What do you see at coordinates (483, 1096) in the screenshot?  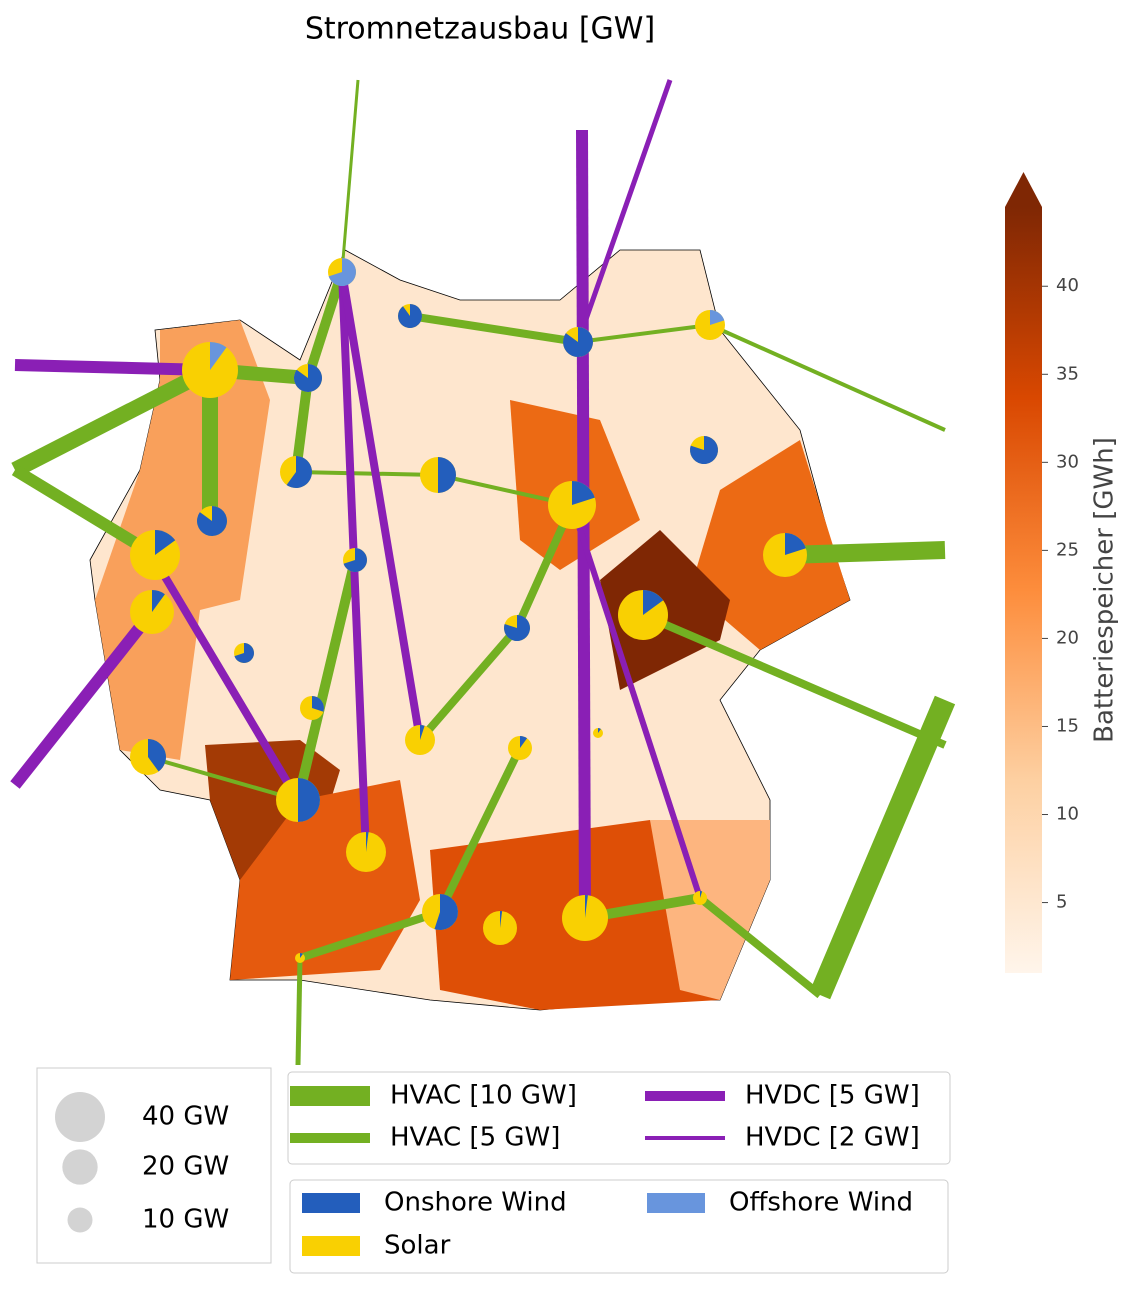 I see `line-legend-label: HVAC [10 GW]` at bounding box center [483, 1096].